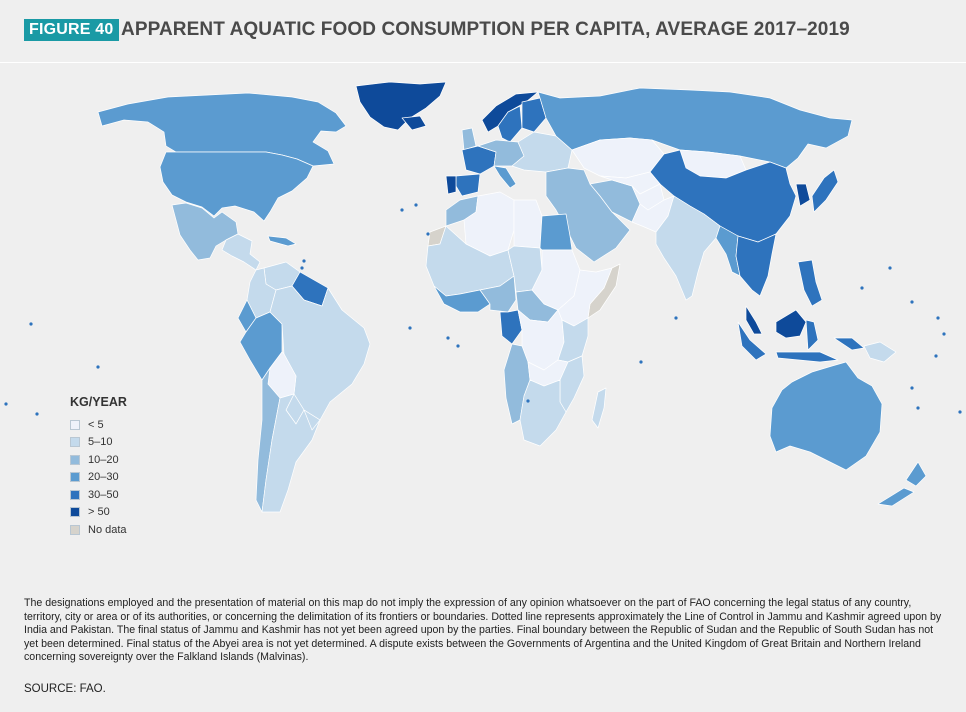 Image resolution: width=966 pixels, height=712 pixels. I want to click on country-philippines, so click(810, 283).